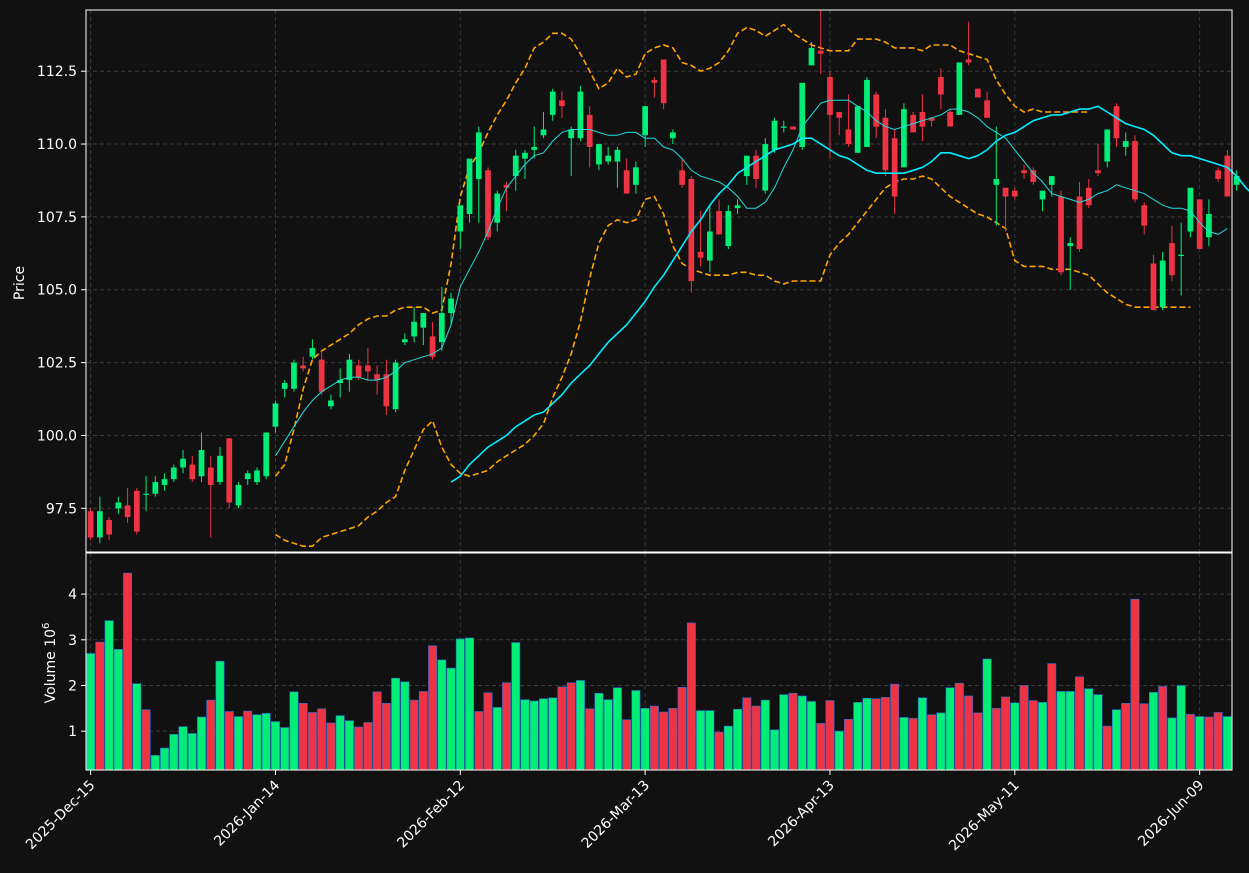 The width and height of the screenshot is (1249, 873). Describe the element at coordinates (72, 686) in the screenshot. I see `volume-y-tick-label: 2` at that location.